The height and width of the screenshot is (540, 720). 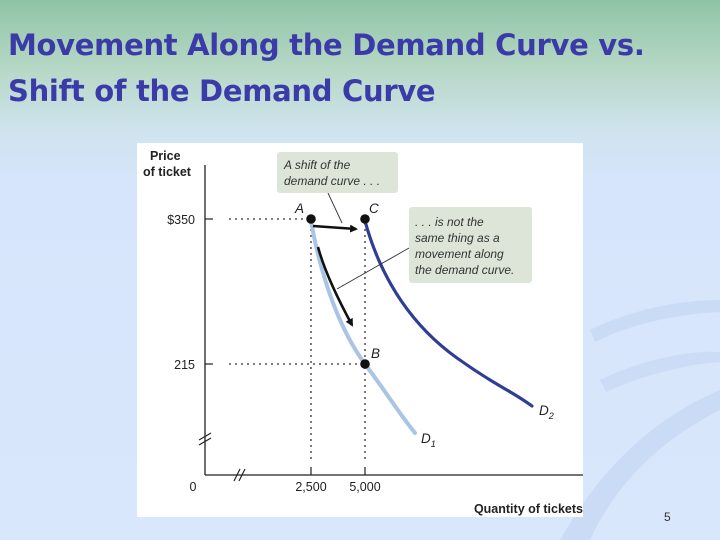 I want to click on callout-shift-text: A shift of the demand curve . . ., so click(x=331, y=173).